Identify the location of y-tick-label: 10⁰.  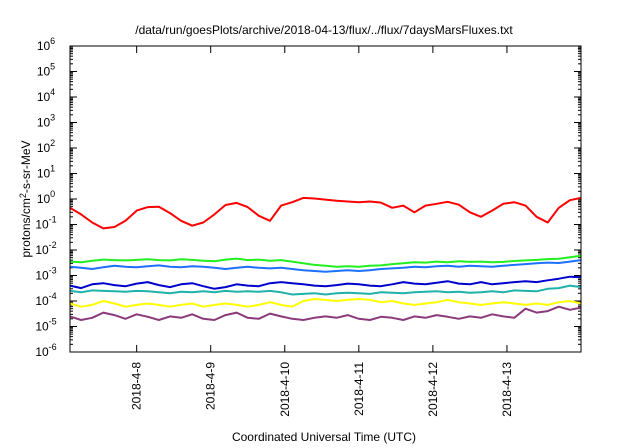
(46, 197).